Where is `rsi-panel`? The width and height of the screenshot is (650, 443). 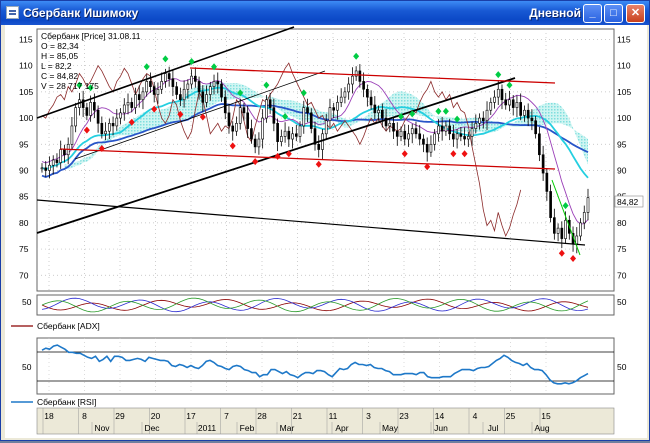 rsi-panel is located at coordinates (325, 366).